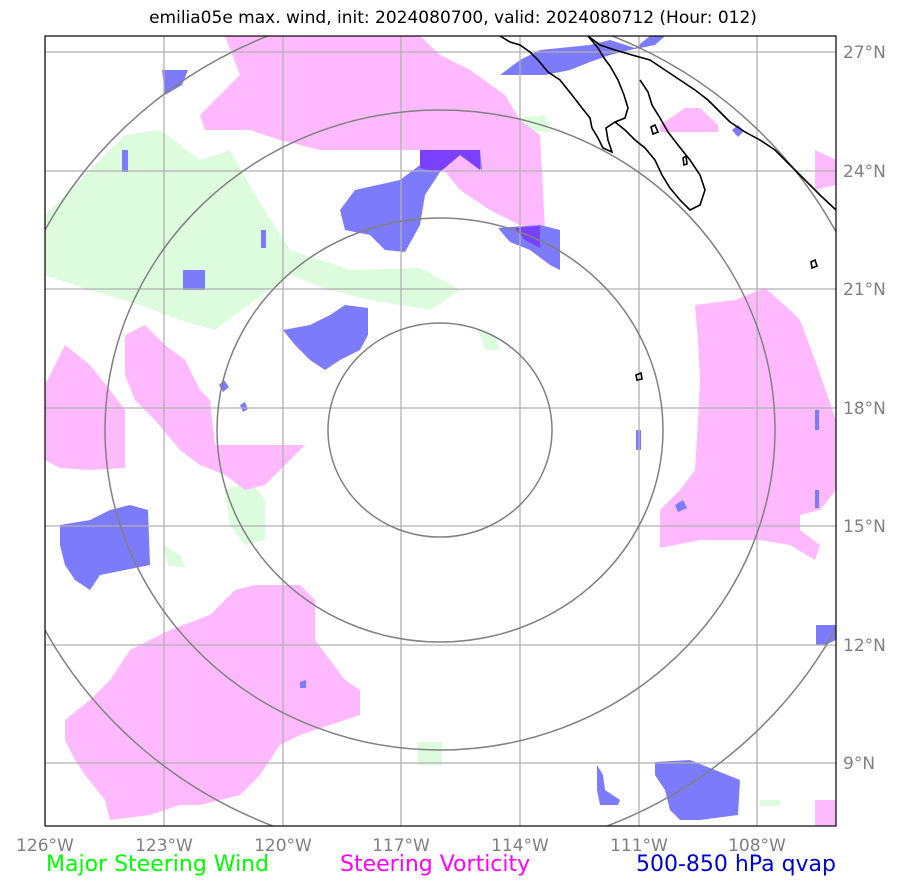  What do you see at coordinates (105, 547) in the screenshot?
I see `qvap-area-west` at bounding box center [105, 547].